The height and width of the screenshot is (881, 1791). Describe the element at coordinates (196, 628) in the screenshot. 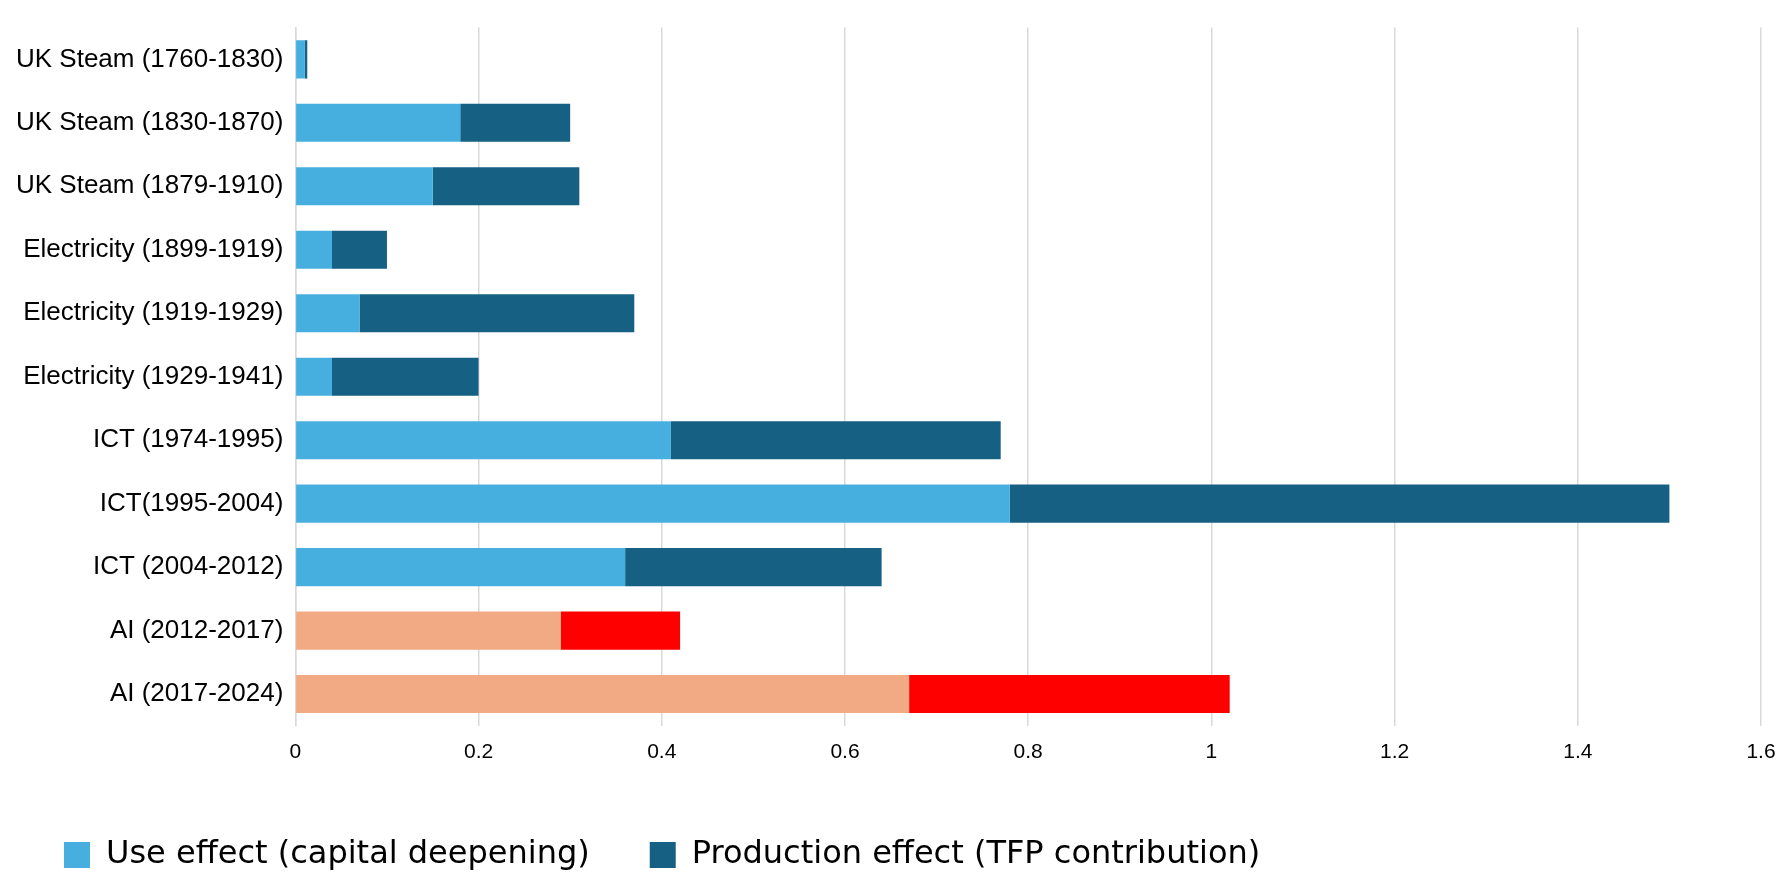

I see `y-tick-label: AI (2012-2017)` at that location.